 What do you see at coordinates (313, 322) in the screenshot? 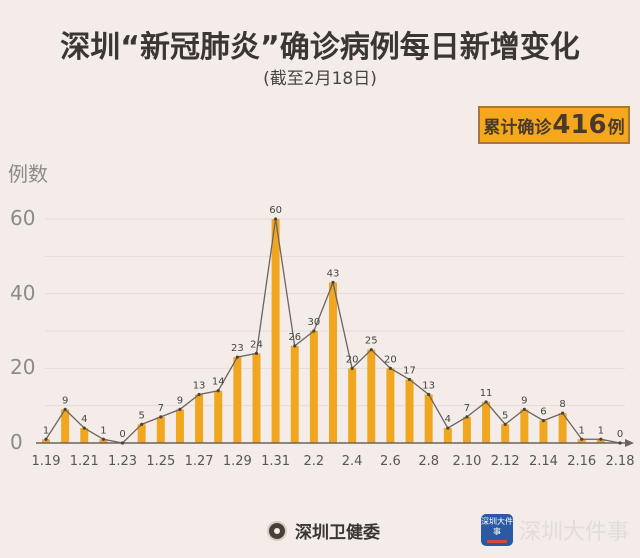
I see `value-label: 30` at bounding box center [313, 322].